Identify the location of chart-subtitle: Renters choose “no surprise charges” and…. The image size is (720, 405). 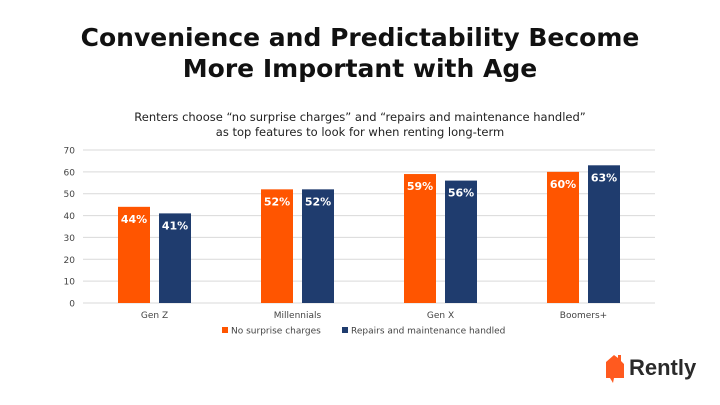
(360, 125).